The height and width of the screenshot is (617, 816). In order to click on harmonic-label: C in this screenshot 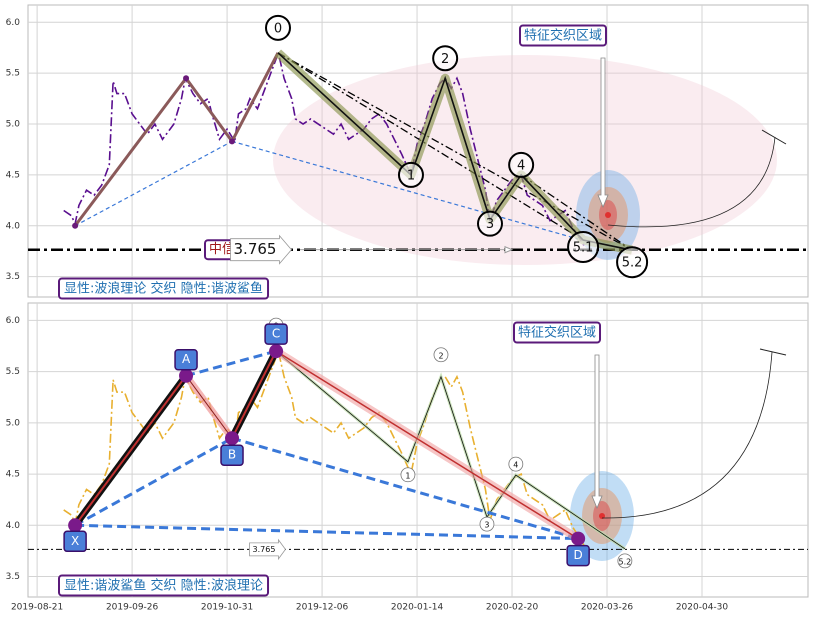, I will do `click(276, 334)`.